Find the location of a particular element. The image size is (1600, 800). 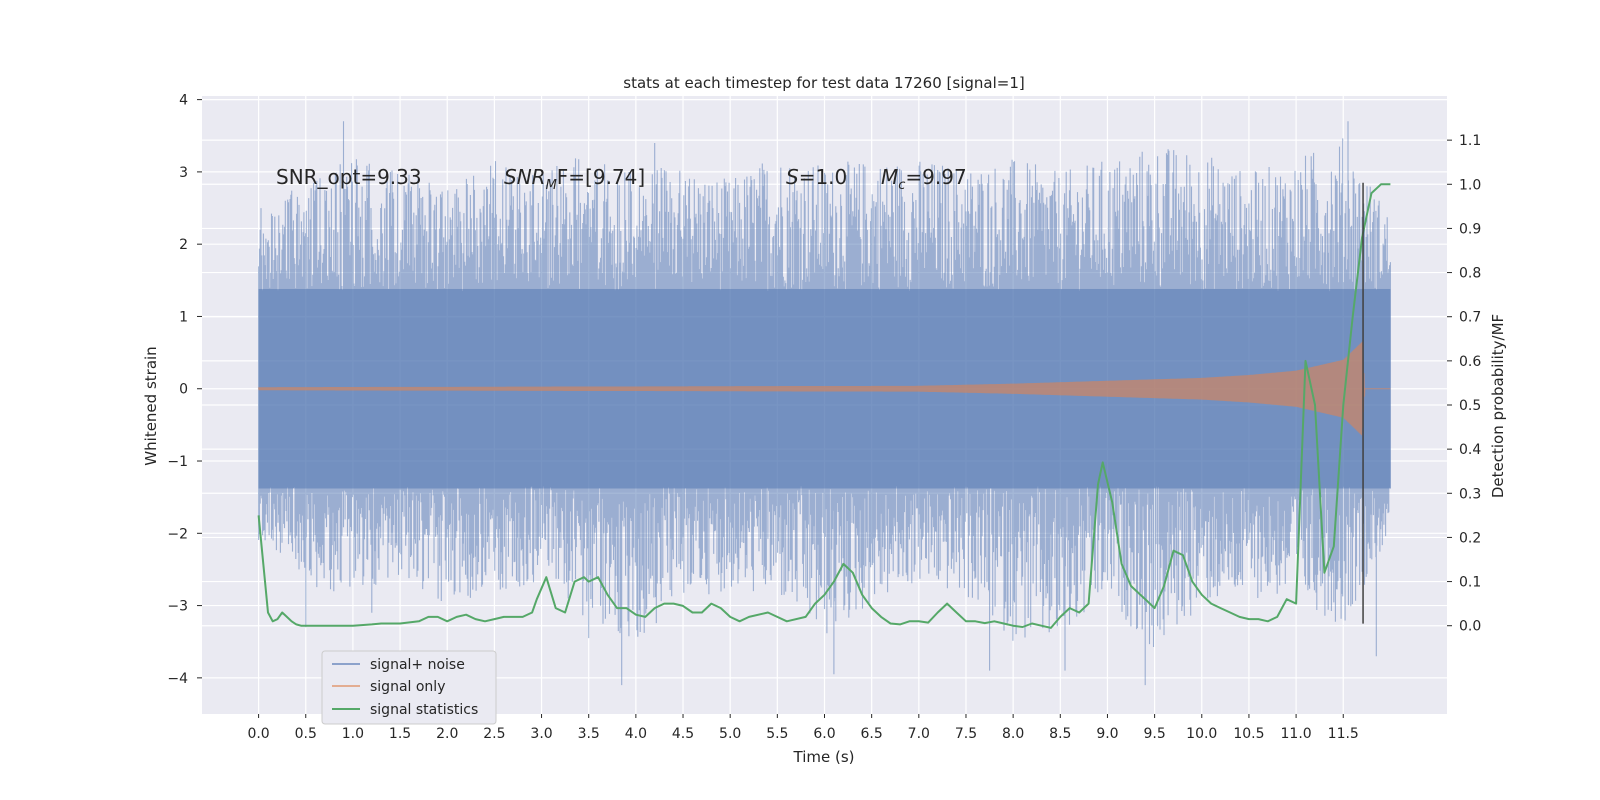

x-tick-label: 3.5 is located at coordinates (589, 734).